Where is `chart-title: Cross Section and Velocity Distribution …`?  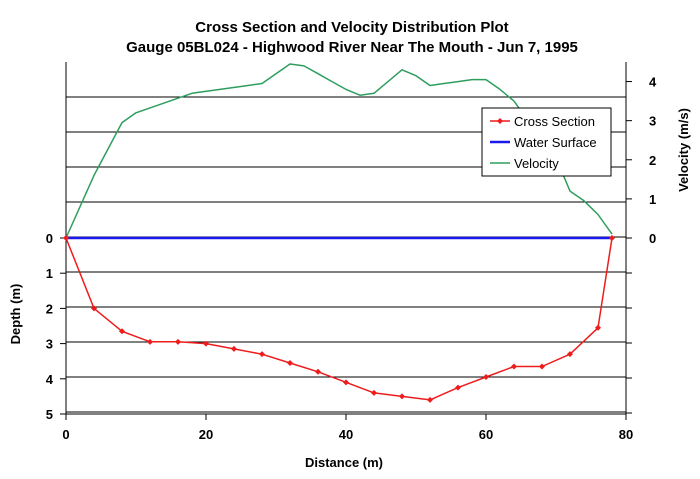
chart-title: Cross Section and Velocity Distribution … is located at coordinates (351, 27).